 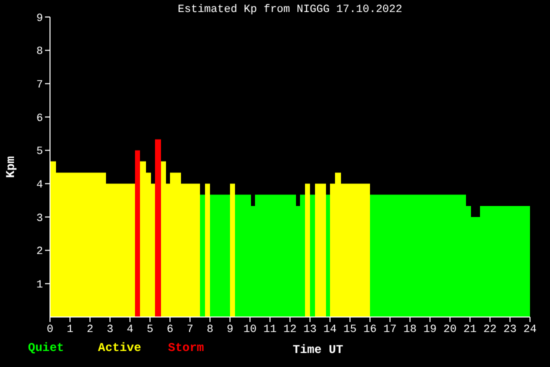 What do you see at coordinates (39, 118) in the screenshot?
I see `y-tick-label: 6` at bounding box center [39, 118].